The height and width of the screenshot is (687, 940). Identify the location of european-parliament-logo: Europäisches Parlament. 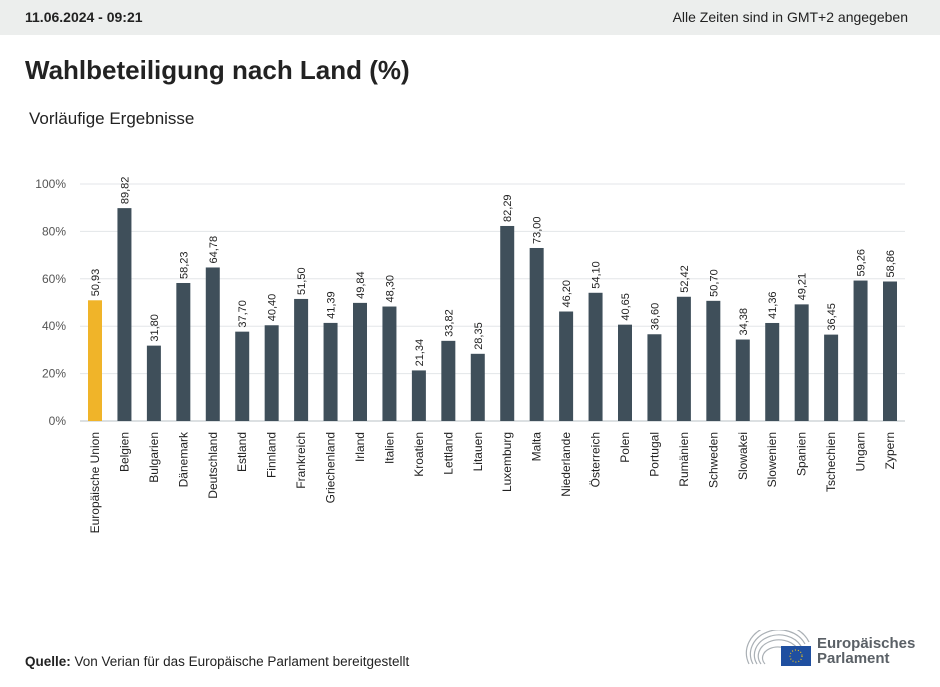
(835, 650).